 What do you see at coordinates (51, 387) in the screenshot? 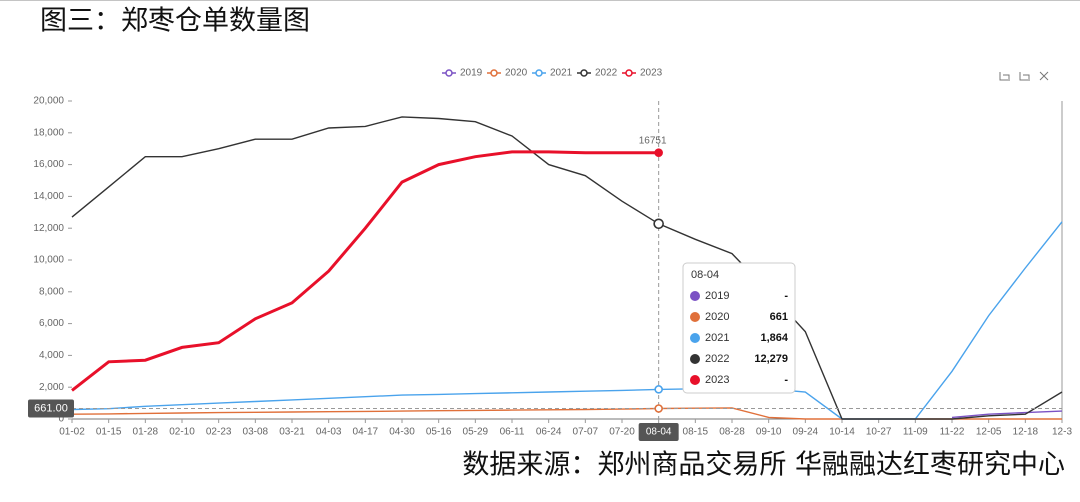
I see `y-tick-label: 2,000` at bounding box center [51, 387].